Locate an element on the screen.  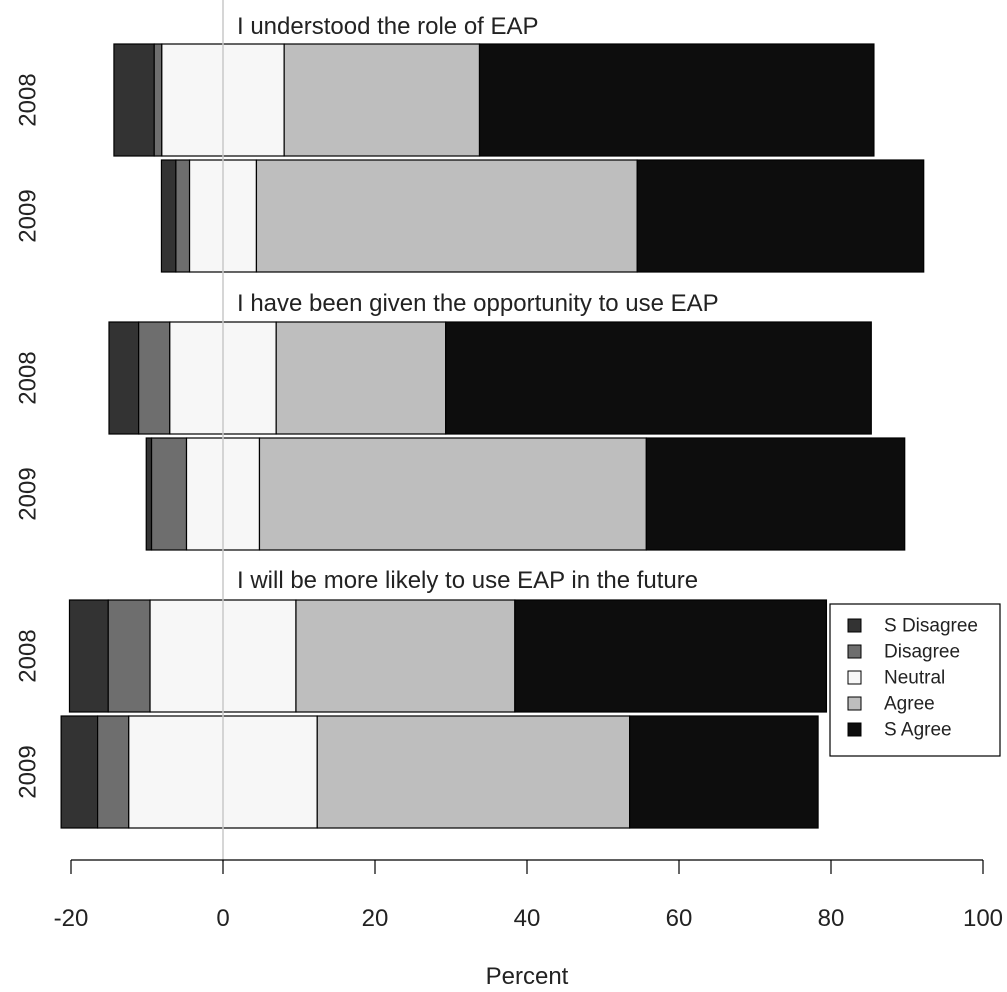
x-tick-label: 40 is located at coordinates (527, 918).